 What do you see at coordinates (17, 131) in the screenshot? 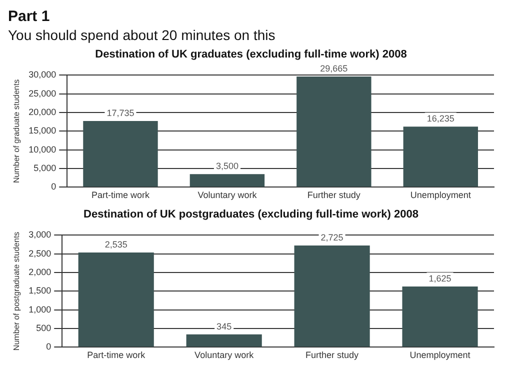
I see `y-axis-title: Number of graduate students` at bounding box center [17, 131].